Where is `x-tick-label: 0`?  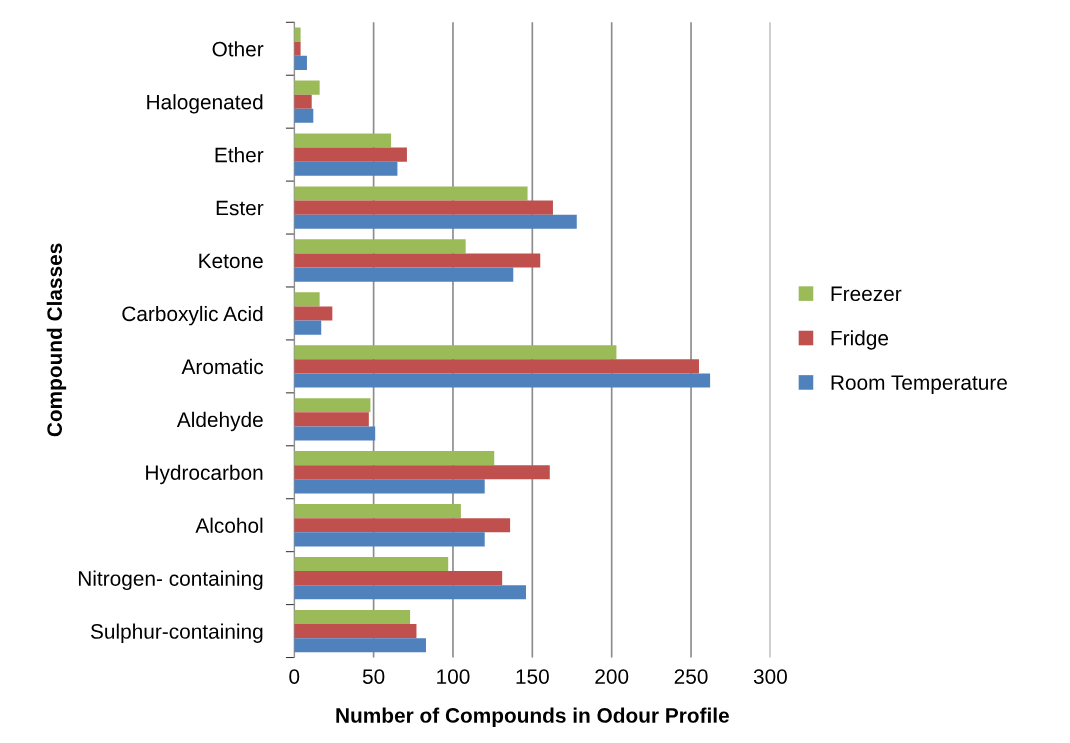
x-tick-label: 0 is located at coordinates (294, 676).